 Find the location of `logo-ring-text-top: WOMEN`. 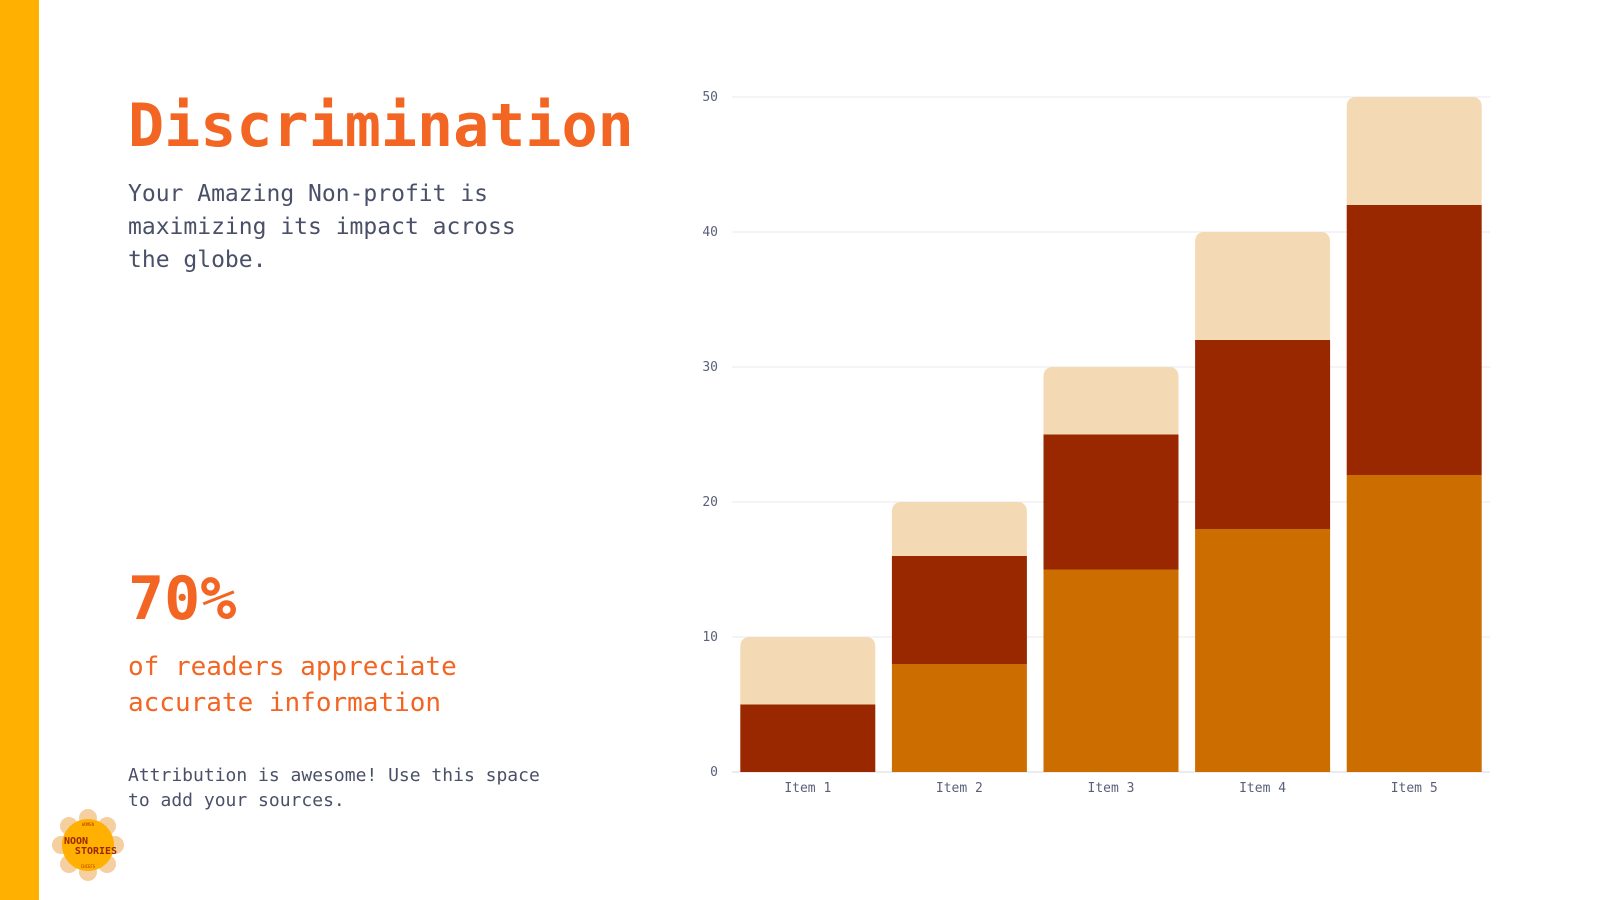

logo-ring-text-top: WOMEN is located at coordinates (88, 824).